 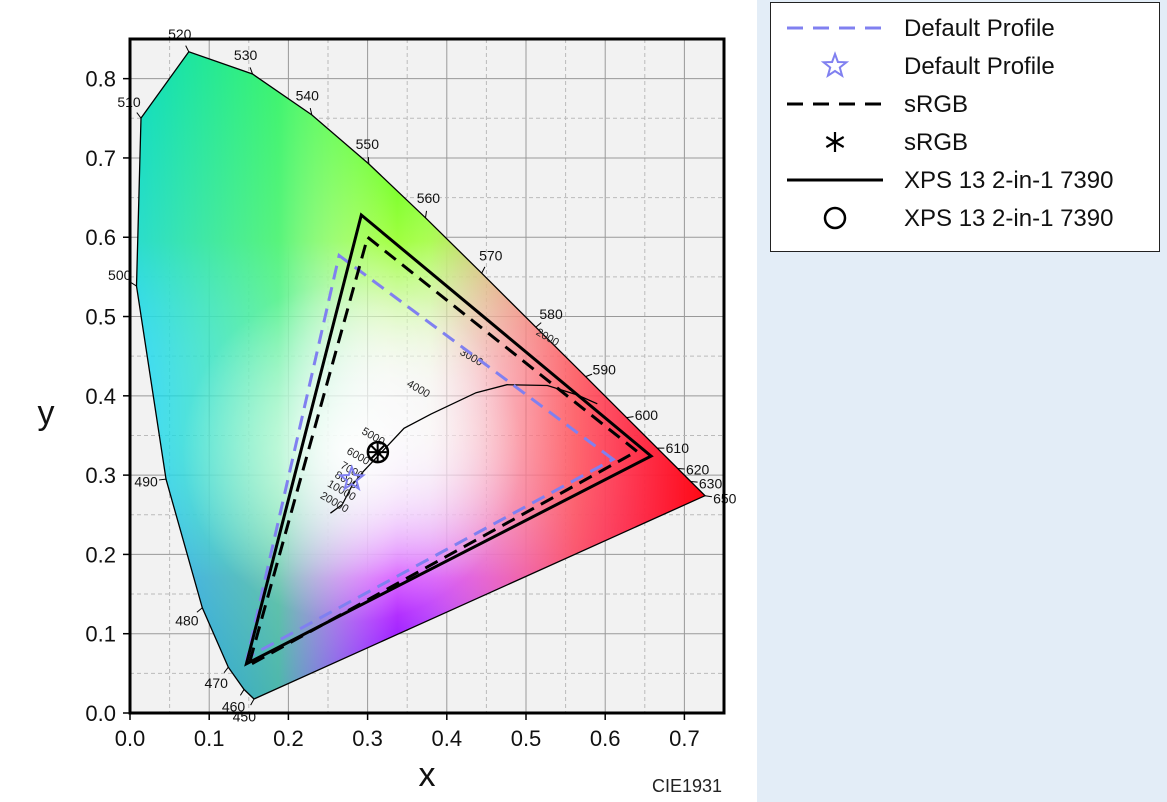 I want to click on y-tick-label: 0.2, so click(x=100, y=554).